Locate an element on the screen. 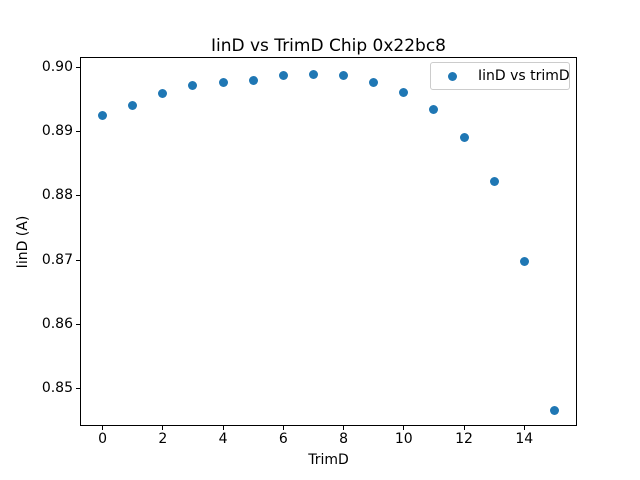 The image size is (640, 480). x-tick-label: 2 is located at coordinates (163, 439).